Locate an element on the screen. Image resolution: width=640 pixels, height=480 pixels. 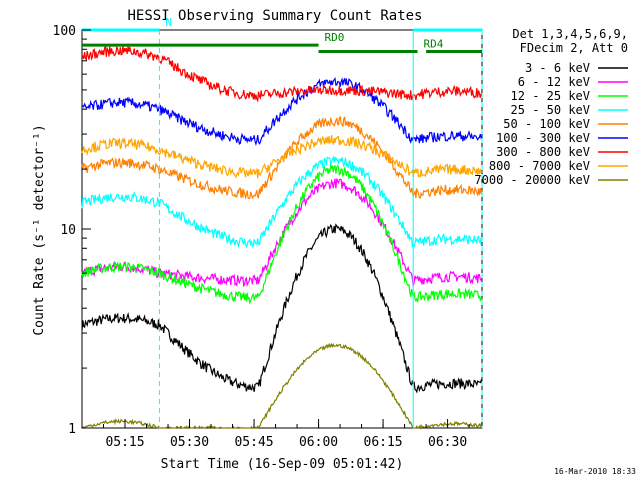
legend-label-25-50-kev: 25 - 50 keV is located at coordinates (550, 110).